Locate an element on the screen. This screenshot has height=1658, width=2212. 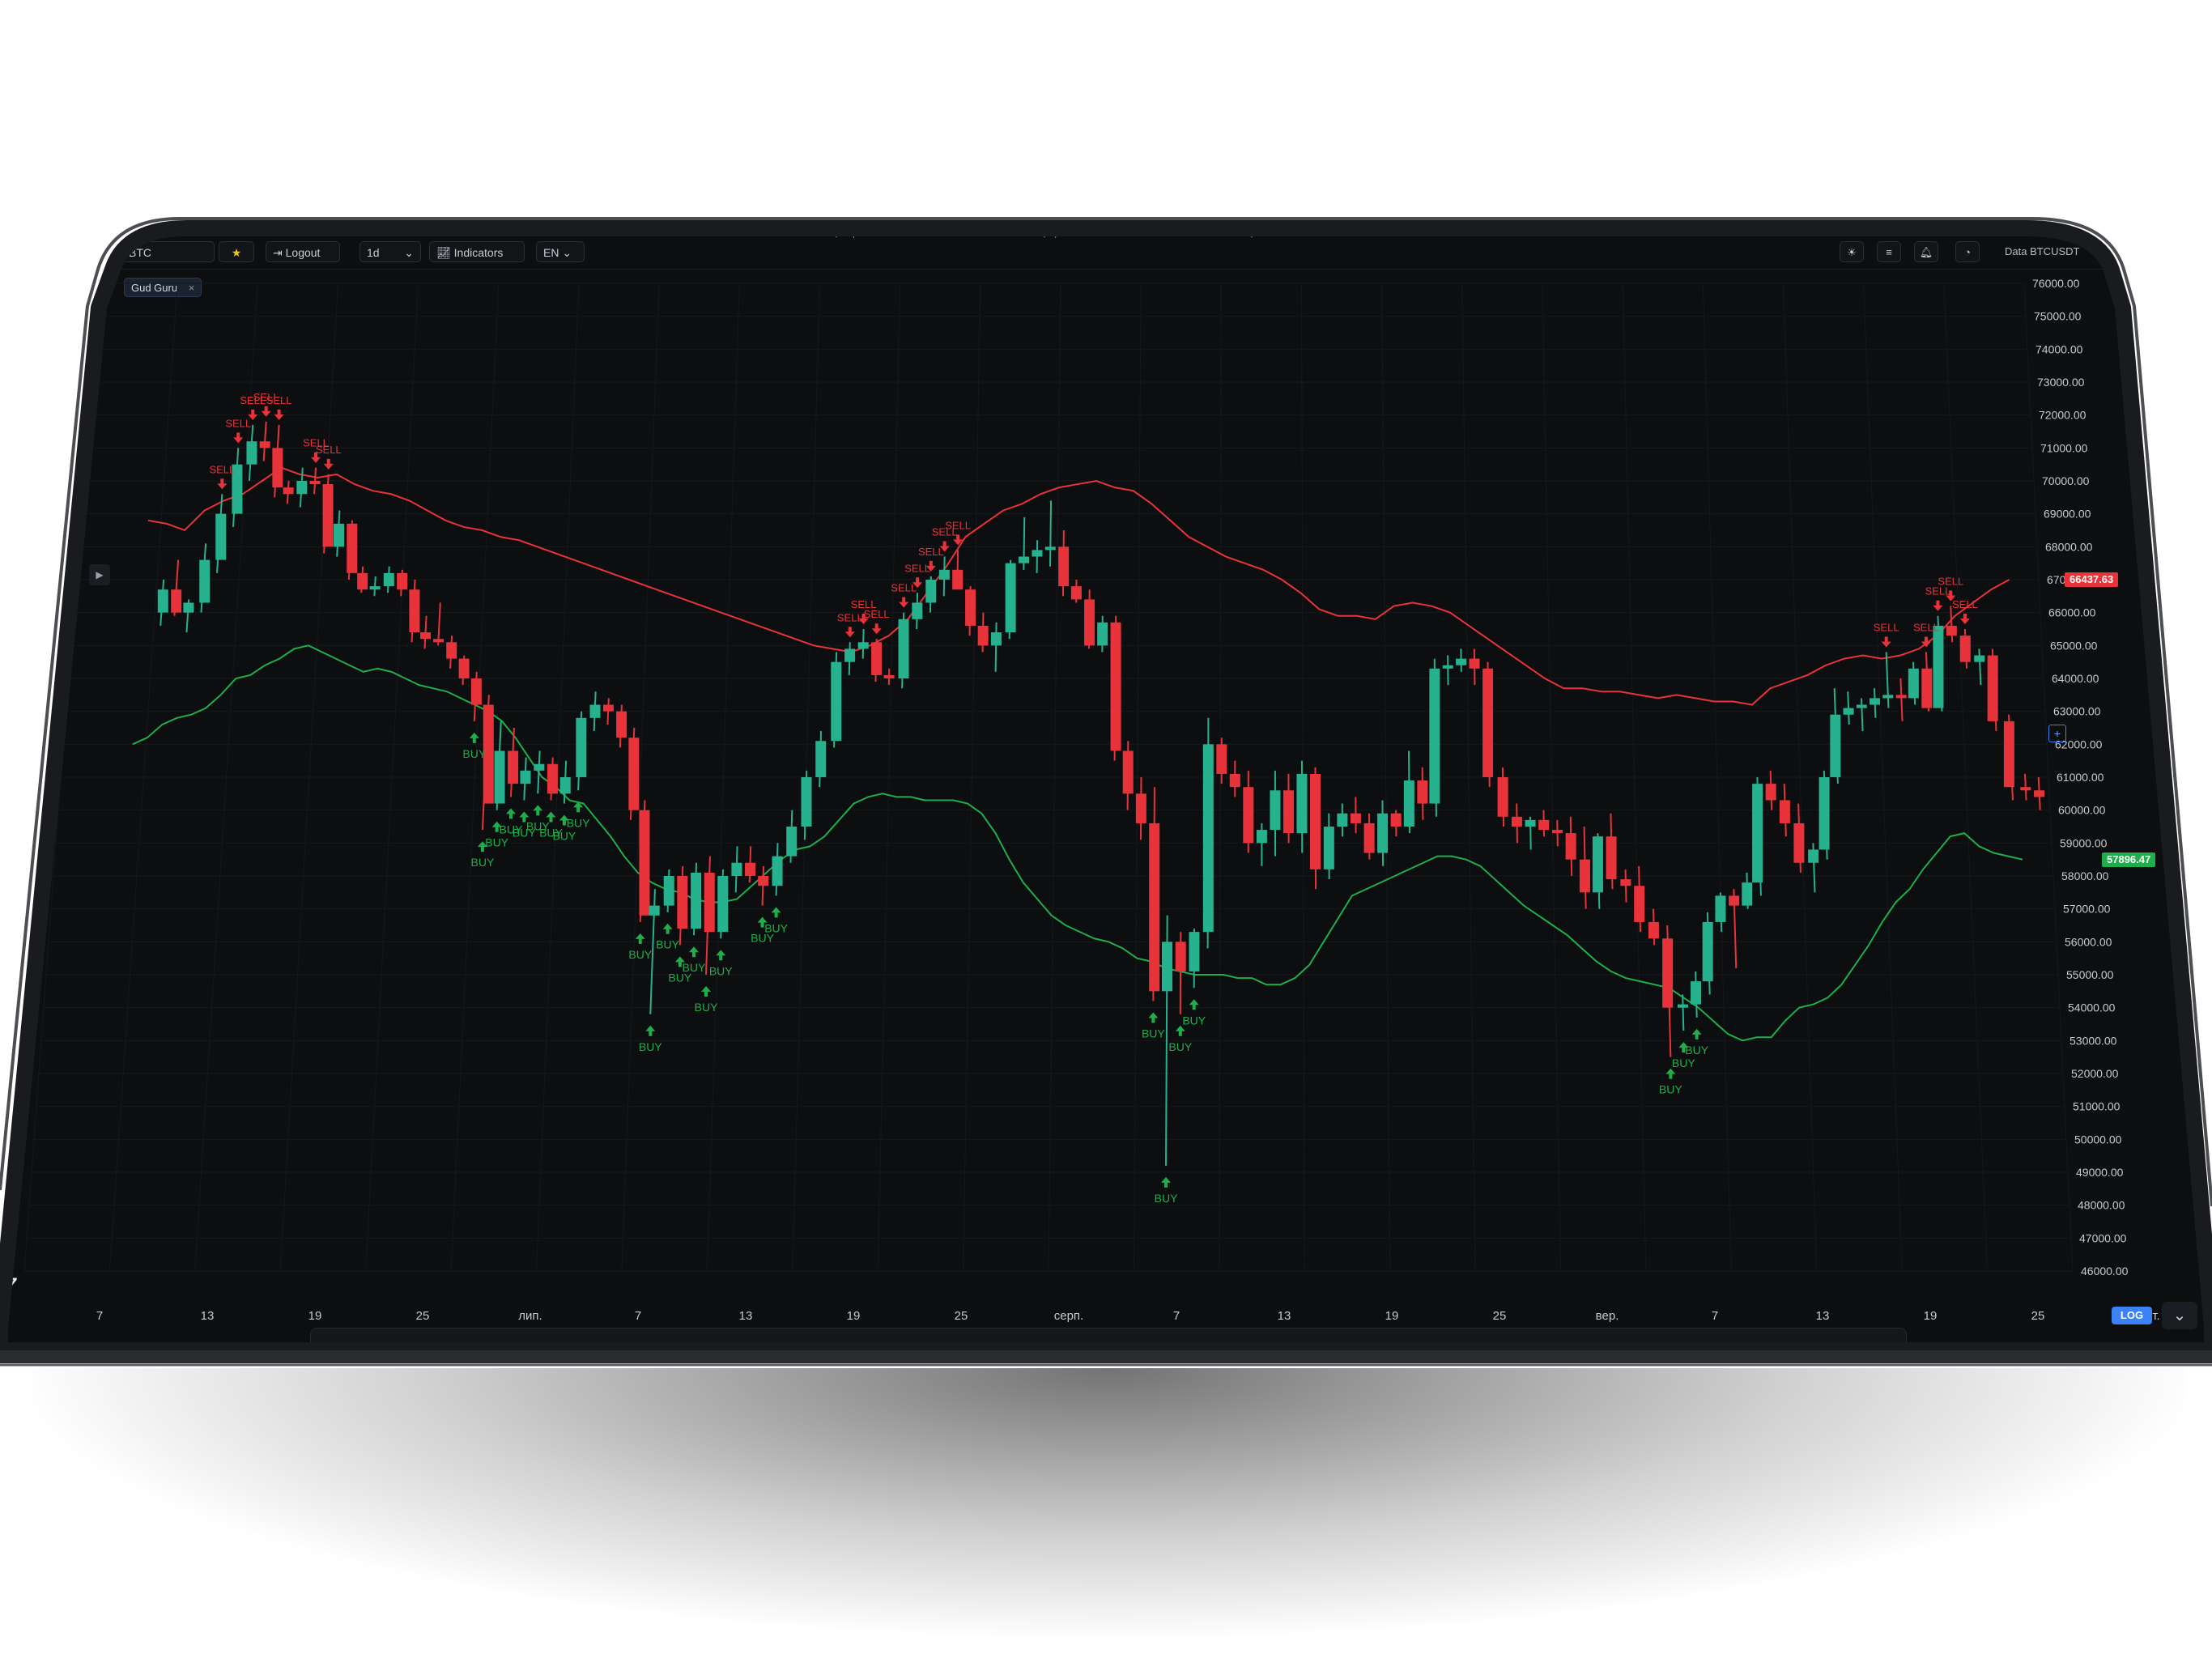
plus-icon: + is located at coordinates (2057, 733).